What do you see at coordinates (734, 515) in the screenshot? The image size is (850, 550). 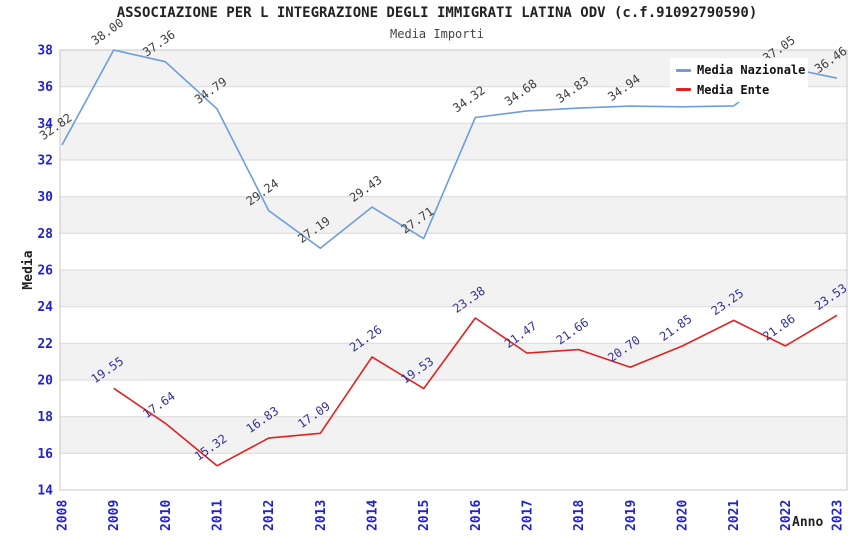 I see `x-tick-label: 2021` at bounding box center [734, 515].